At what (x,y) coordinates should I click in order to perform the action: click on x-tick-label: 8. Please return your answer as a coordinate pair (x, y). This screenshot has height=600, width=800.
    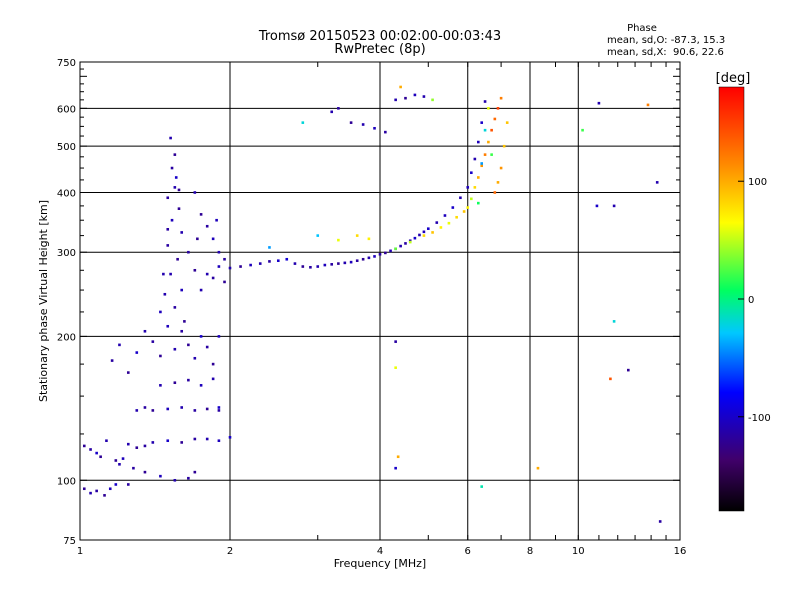
    Looking at the image, I should click on (530, 551).